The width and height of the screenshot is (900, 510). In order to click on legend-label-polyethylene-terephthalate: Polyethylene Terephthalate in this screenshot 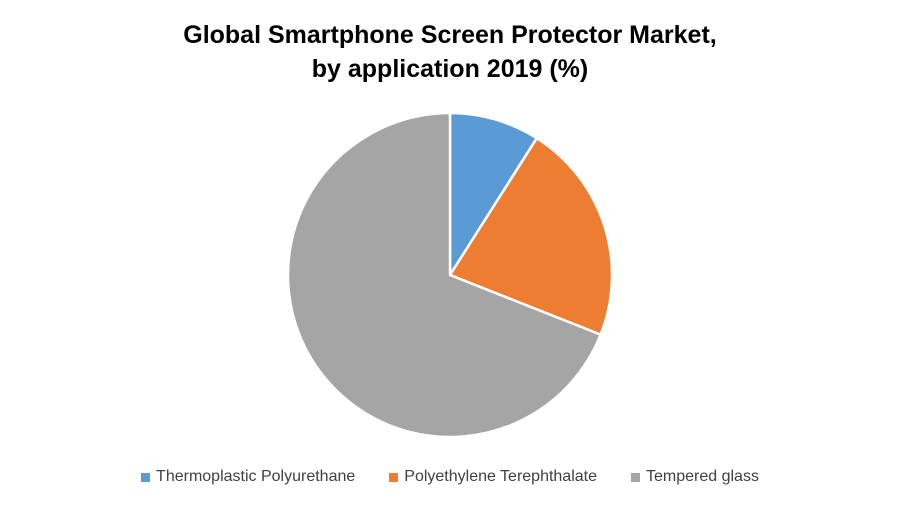, I will do `click(500, 476)`.